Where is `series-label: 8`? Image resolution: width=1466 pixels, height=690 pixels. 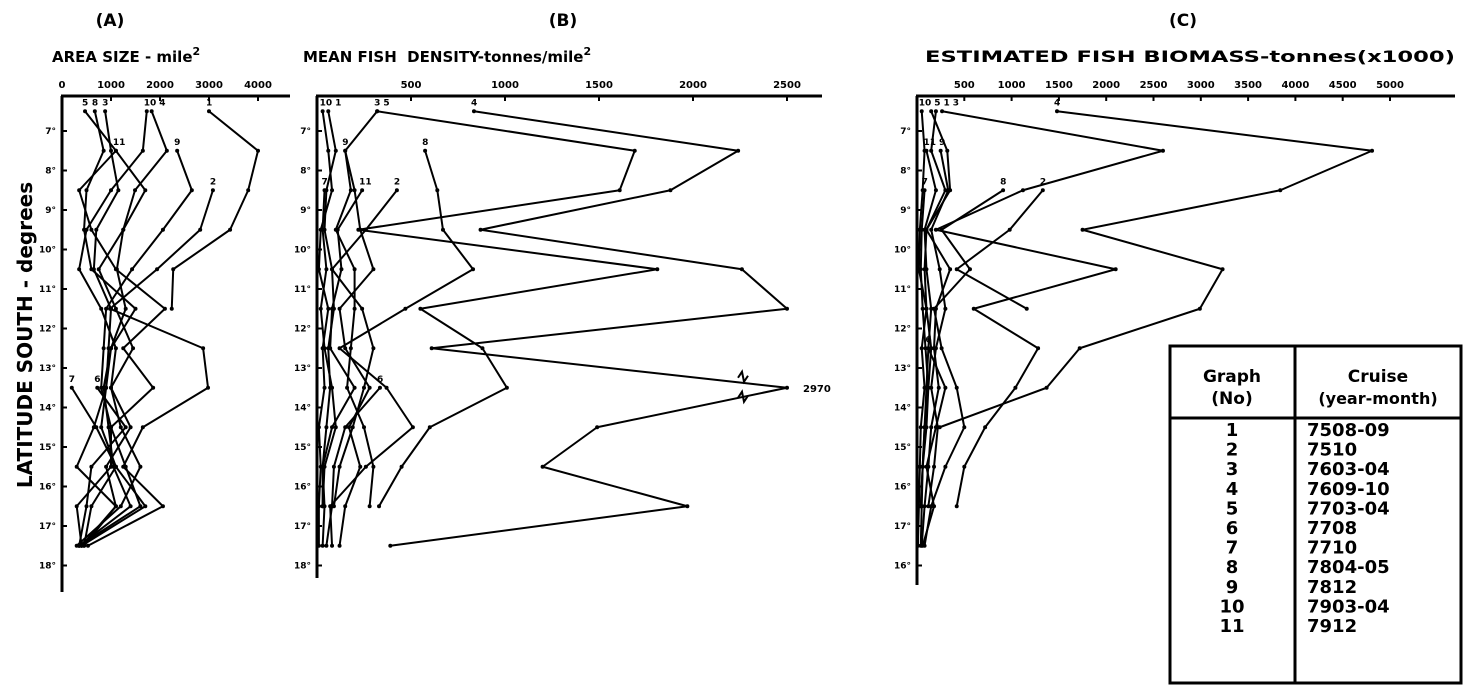 series-label: 8 is located at coordinates (425, 143).